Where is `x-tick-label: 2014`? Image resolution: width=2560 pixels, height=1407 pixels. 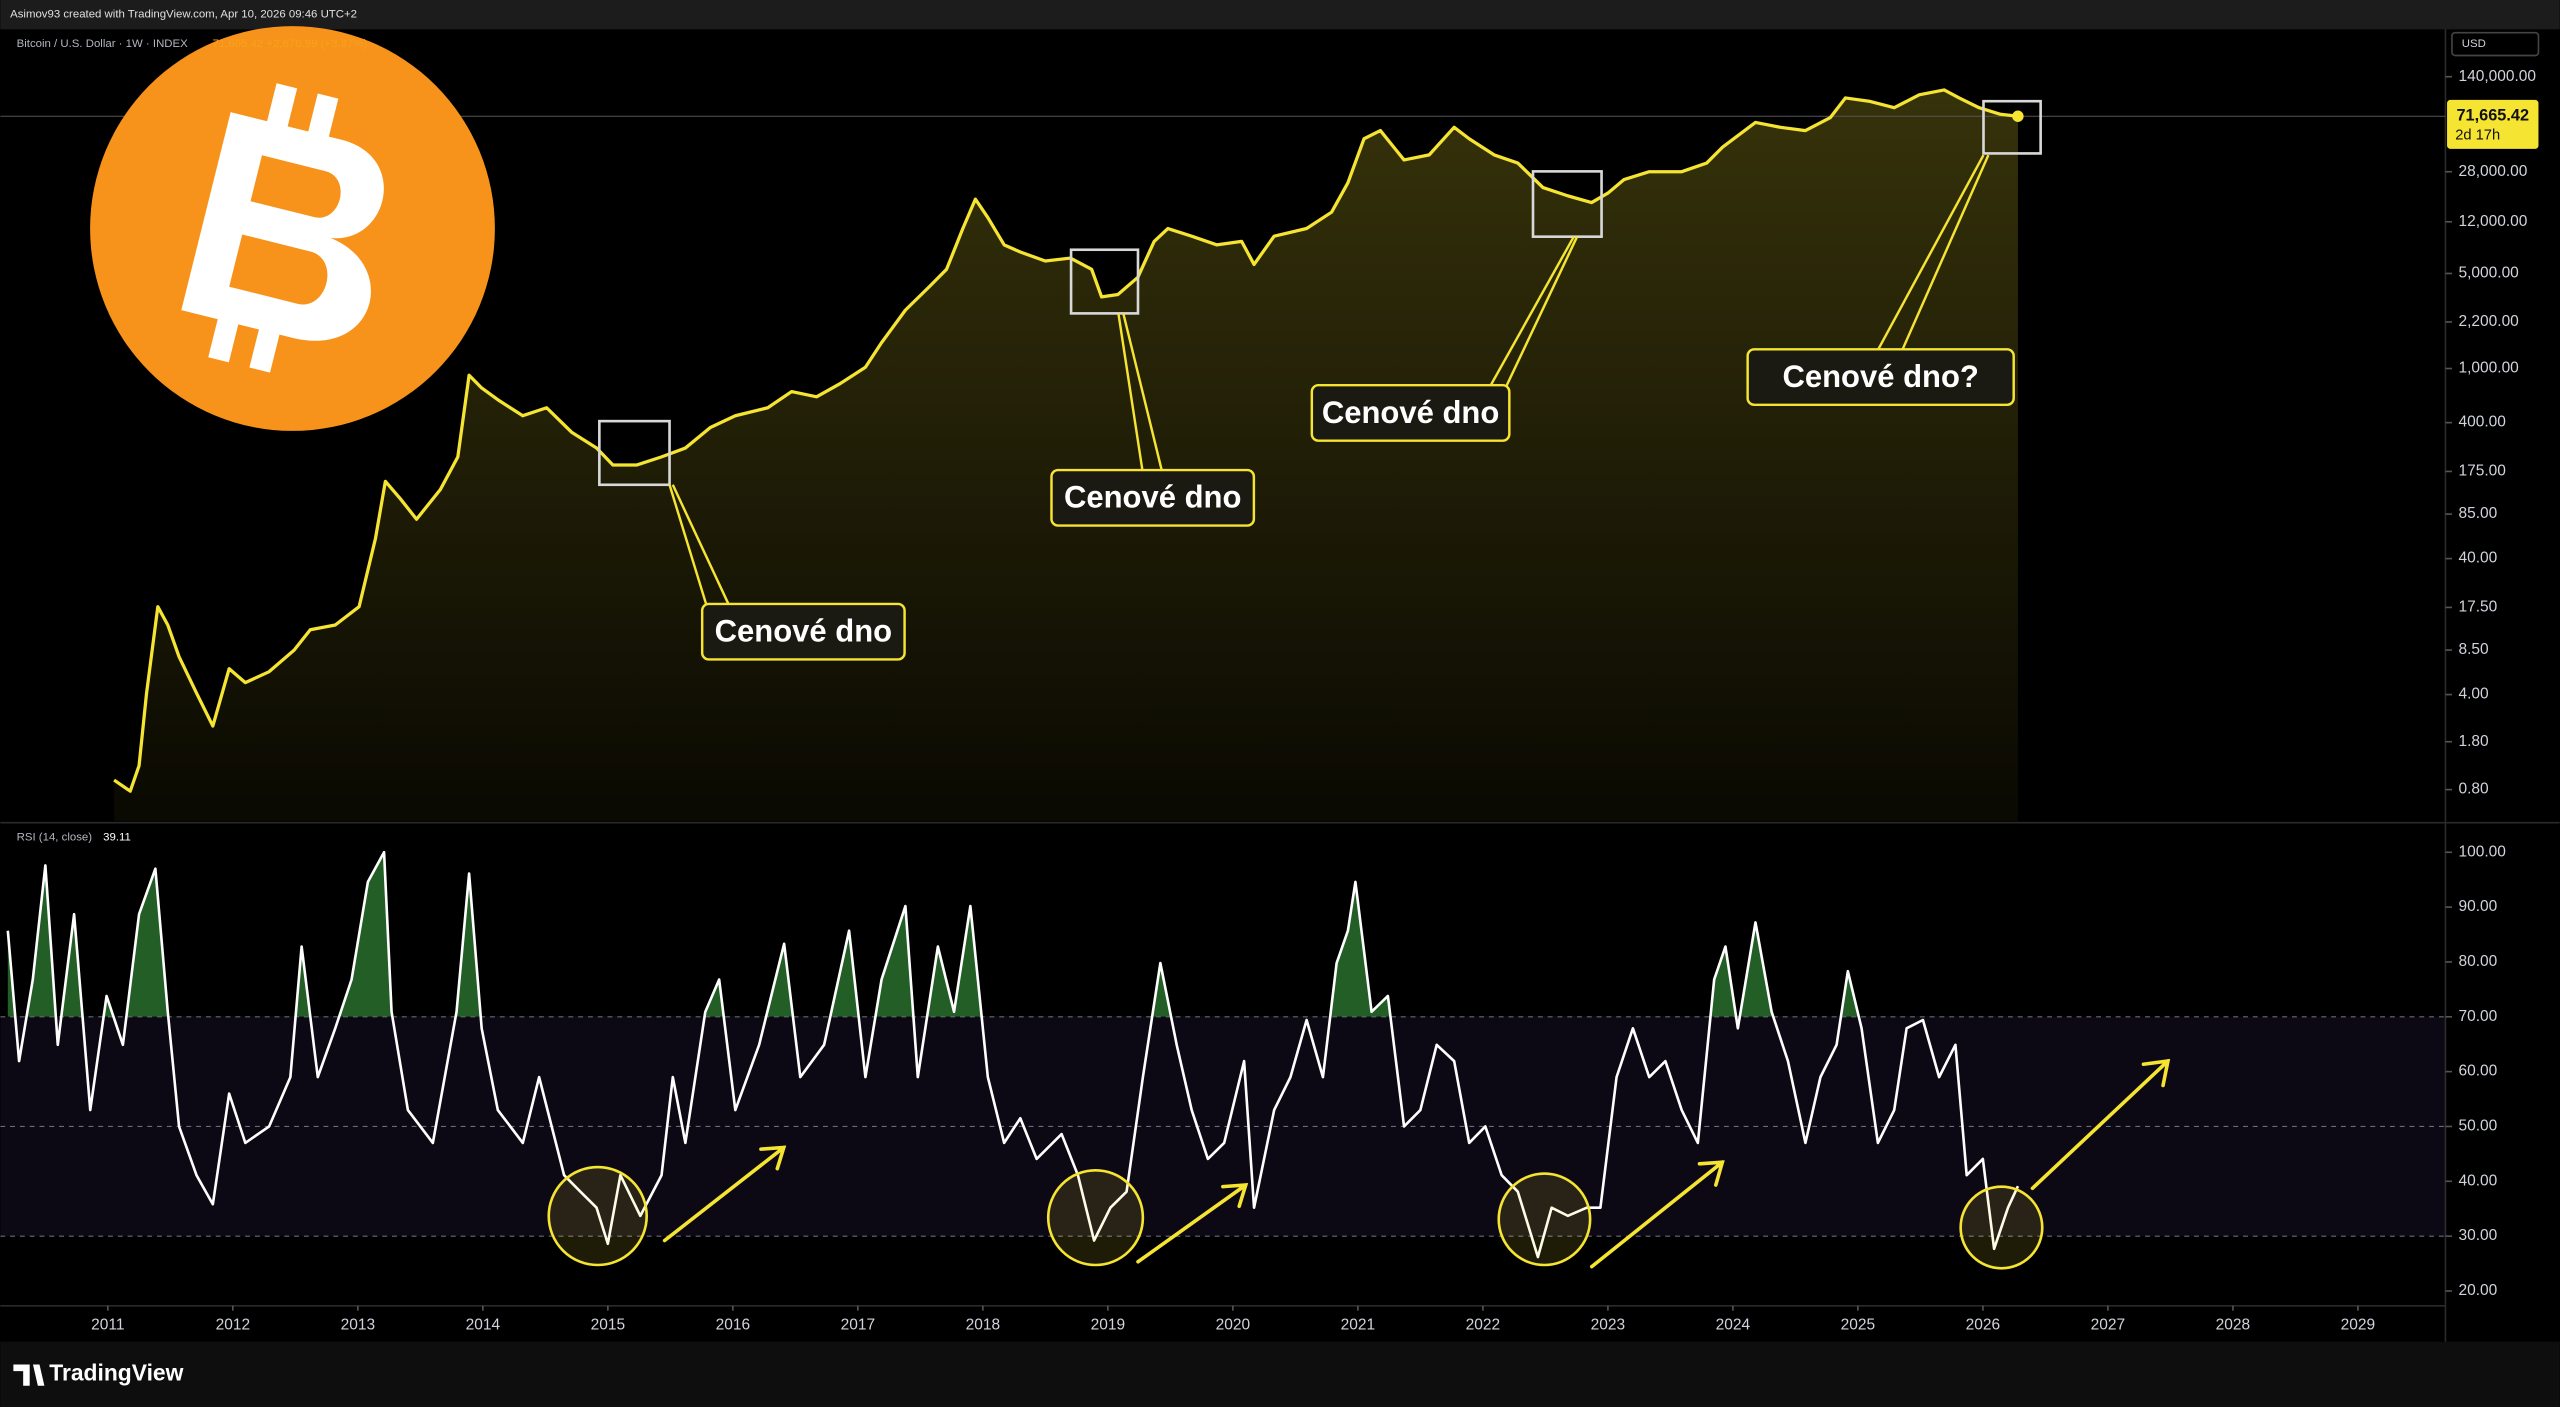 x-tick-label: 2014 is located at coordinates (483, 1324).